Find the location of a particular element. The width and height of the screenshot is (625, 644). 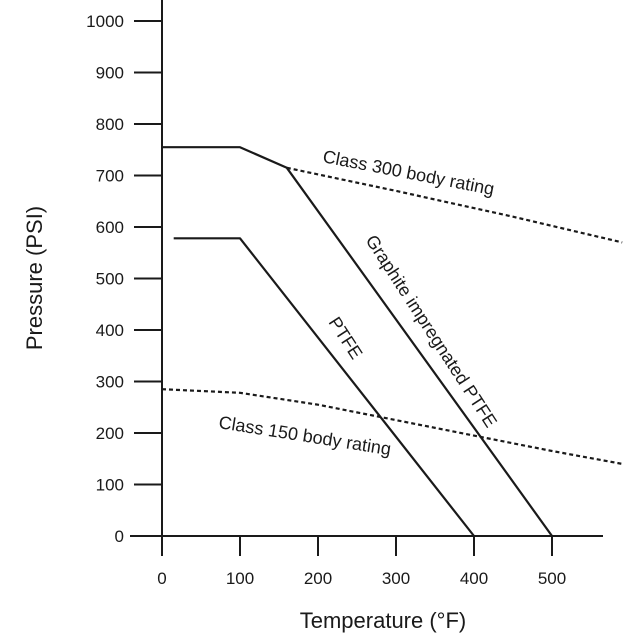

y-tick-label: 500 is located at coordinates (110, 279).